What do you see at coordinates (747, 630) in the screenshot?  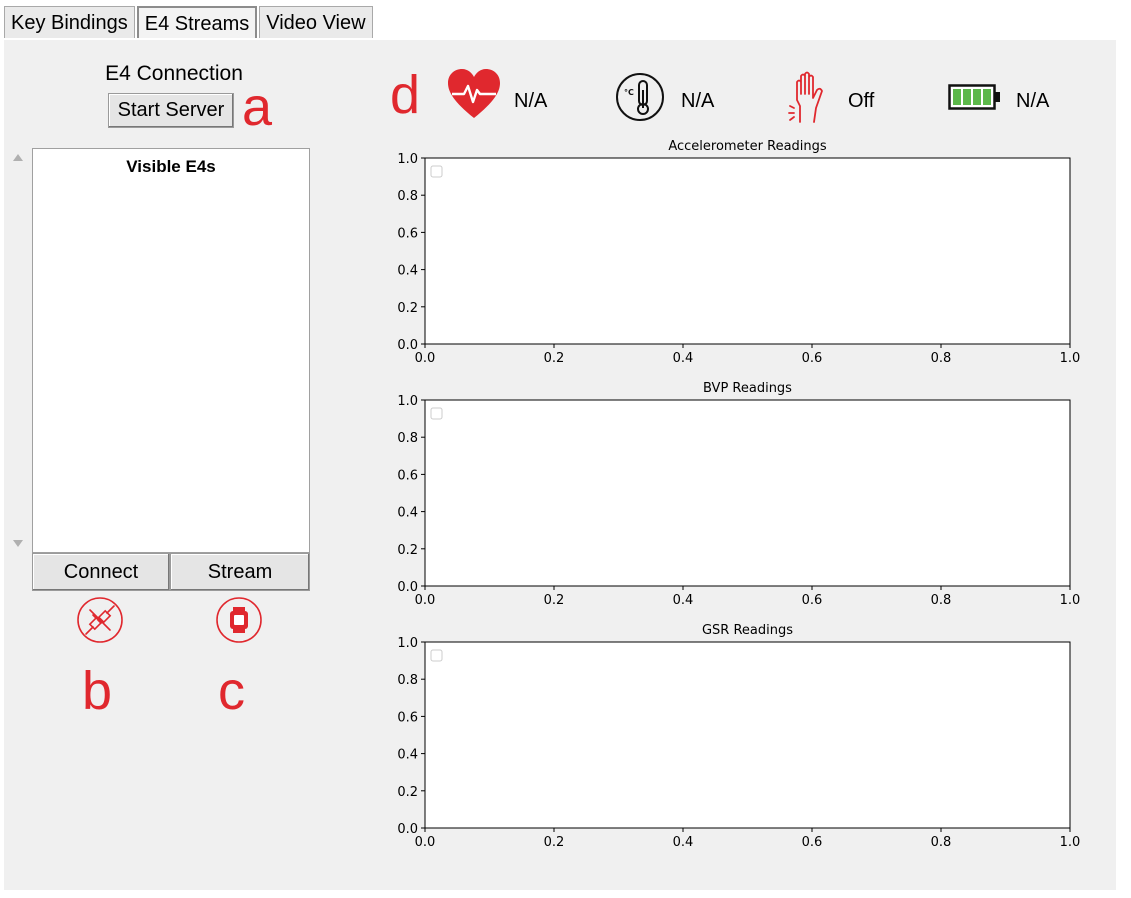 I see `chart-title: GSR Readings` at bounding box center [747, 630].